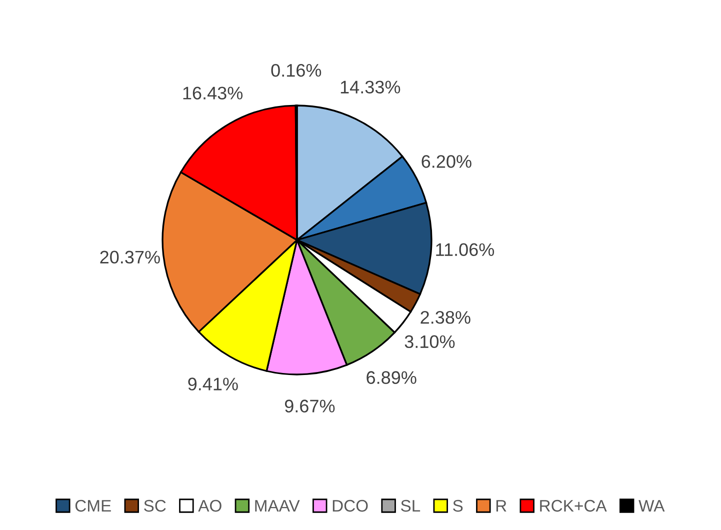 This screenshot has height=530, width=721. What do you see at coordinates (277, 506) in the screenshot?
I see `legend-label: MAAV` at bounding box center [277, 506].